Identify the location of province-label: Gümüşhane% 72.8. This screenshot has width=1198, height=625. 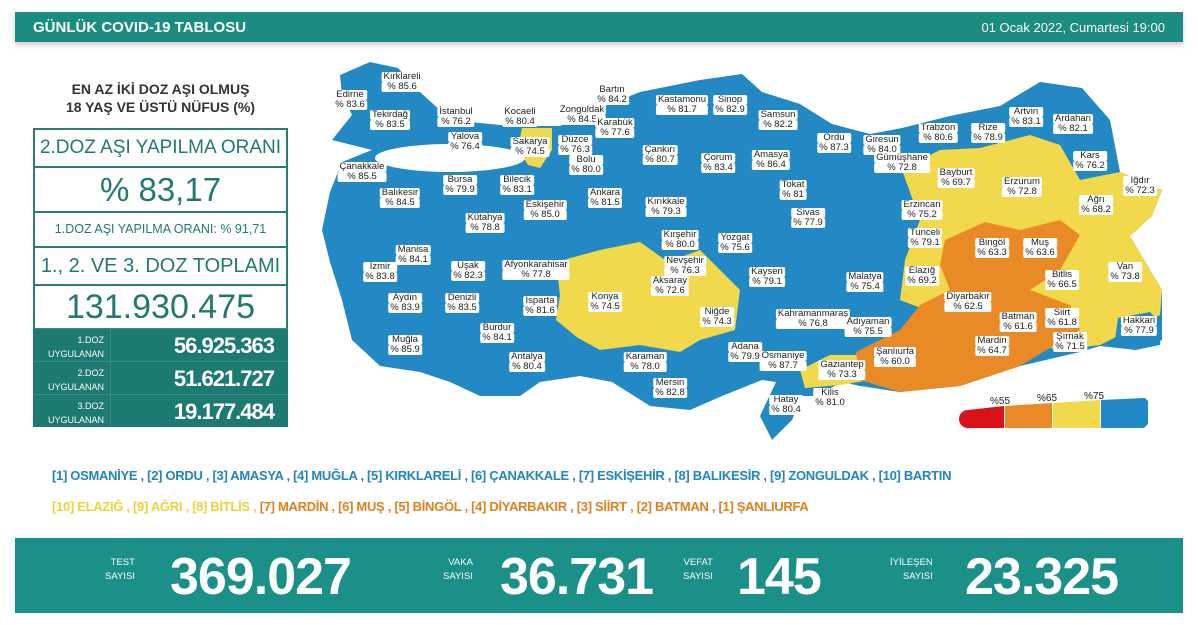
(902, 163).